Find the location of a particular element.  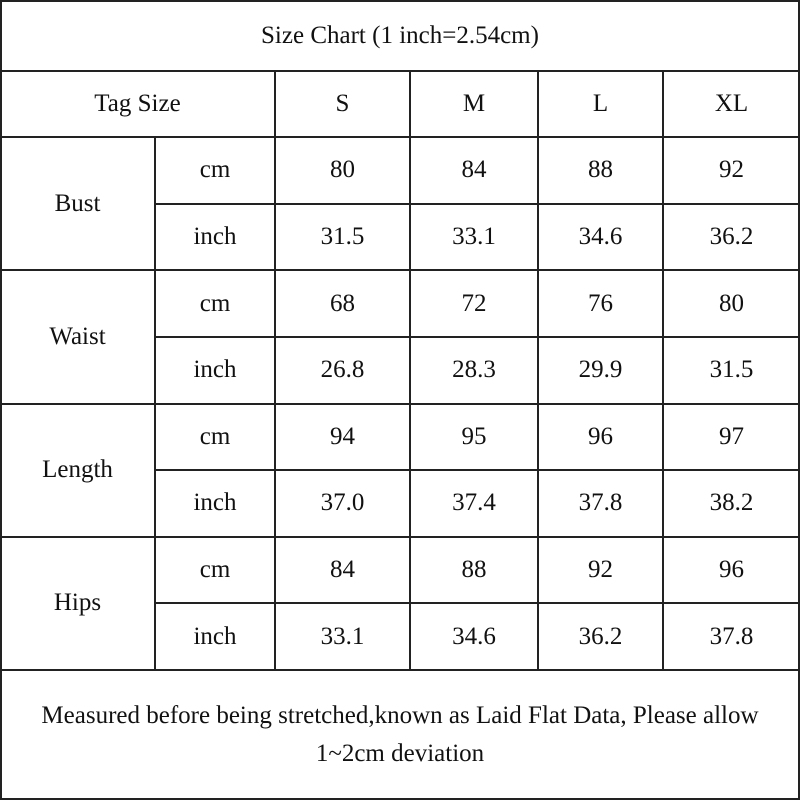

size-header: L is located at coordinates (600, 103).